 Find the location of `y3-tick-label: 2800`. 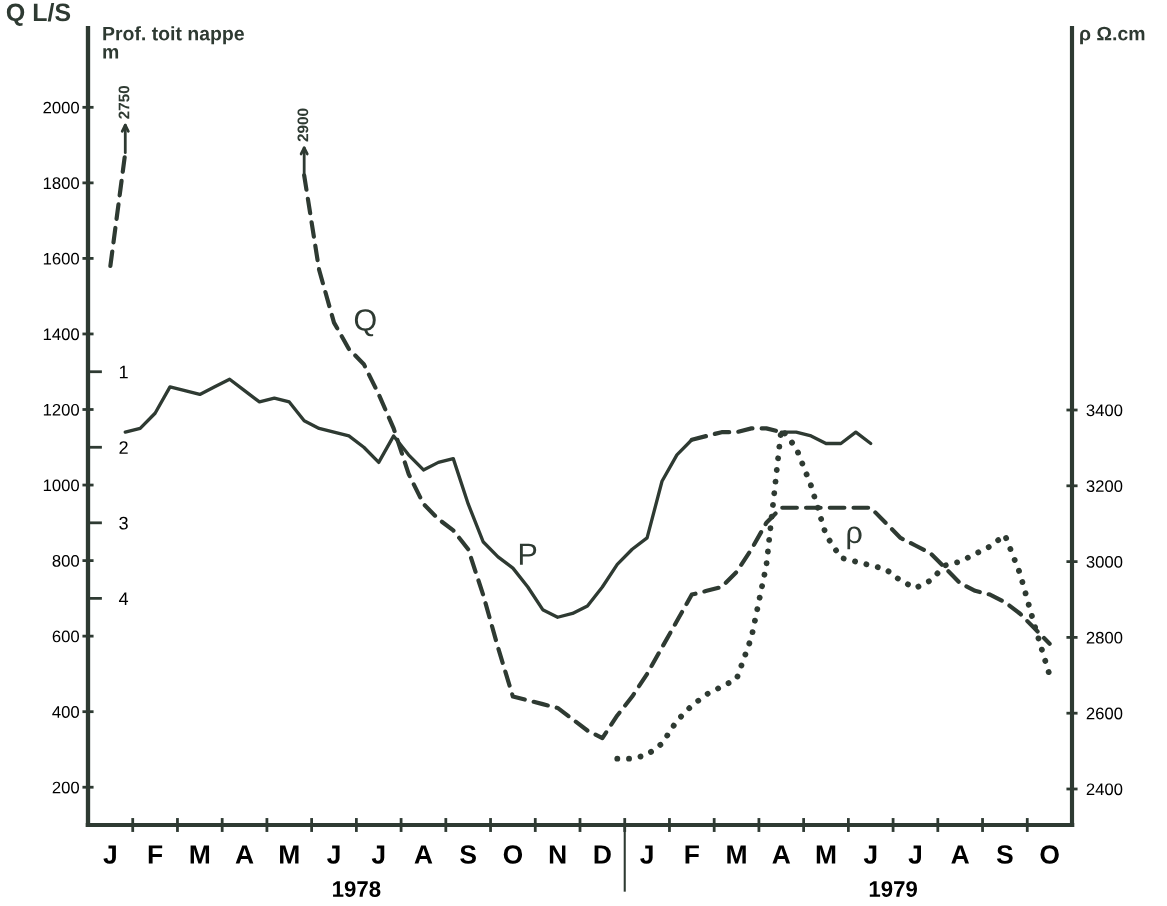

y3-tick-label: 2800 is located at coordinates (1104, 637).